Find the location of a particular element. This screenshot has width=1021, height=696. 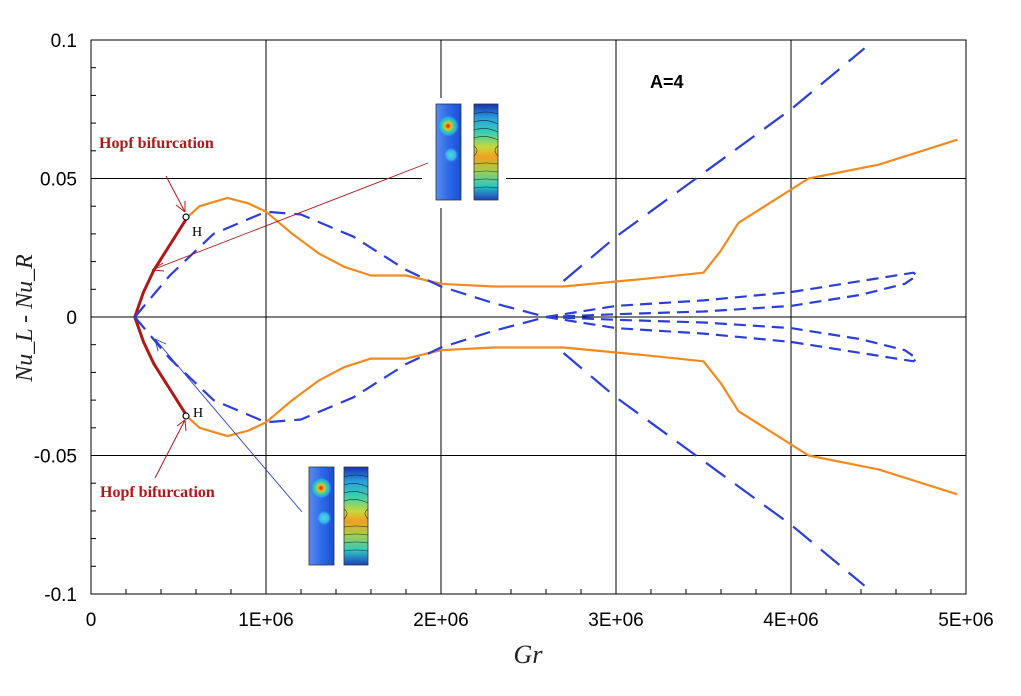

inset-upper-vortex-secondary is located at coordinates (451, 155).